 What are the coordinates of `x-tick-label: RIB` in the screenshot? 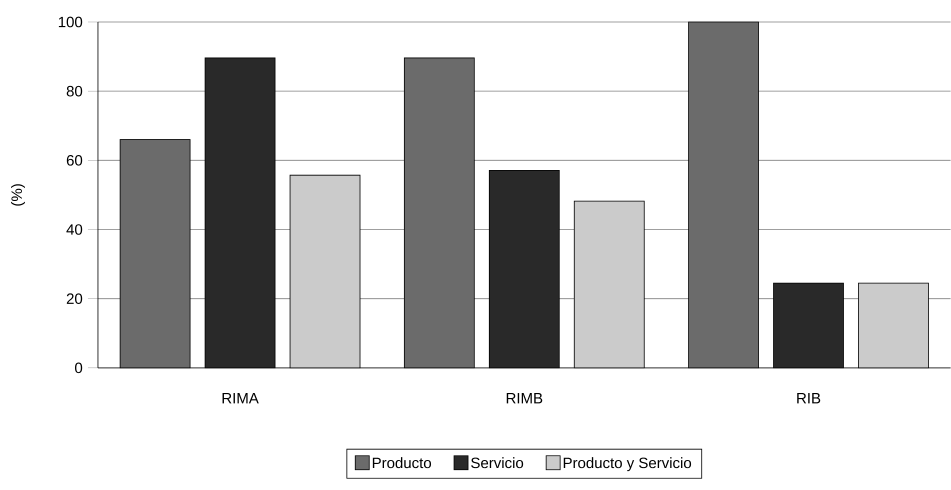 It's located at (808, 398).